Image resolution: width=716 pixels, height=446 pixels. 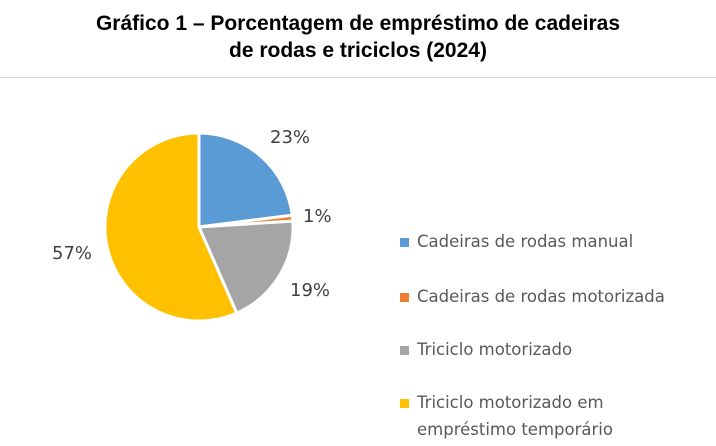 What do you see at coordinates (358, 77) in the screenshot?
I see `title-divider` at bounding box center [358, 77].